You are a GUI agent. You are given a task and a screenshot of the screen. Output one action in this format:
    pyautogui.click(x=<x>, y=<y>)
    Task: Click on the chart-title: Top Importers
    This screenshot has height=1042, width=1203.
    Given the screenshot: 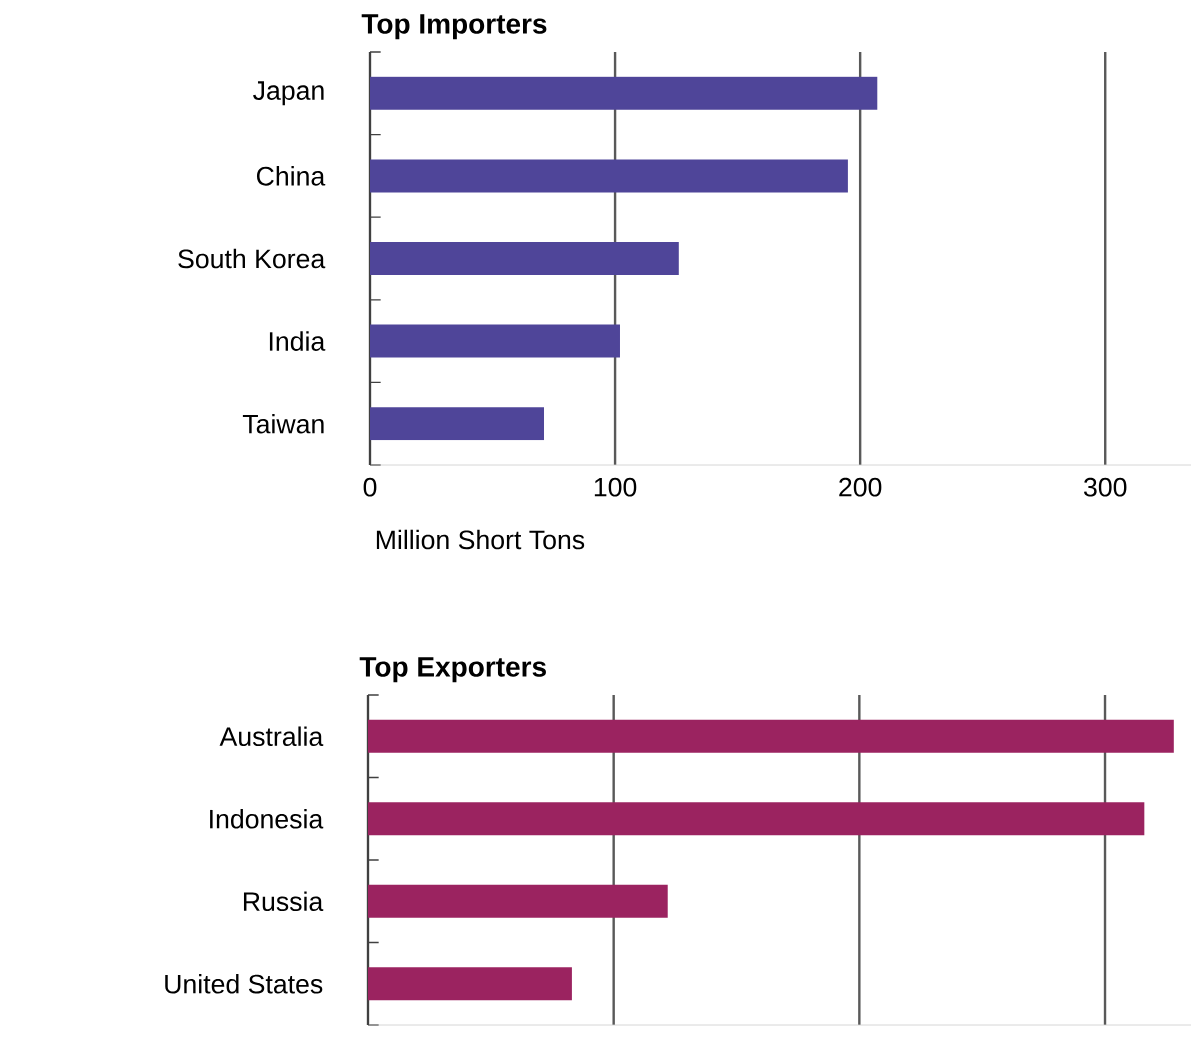 What is the action you would take?
    pyautogui.click(x=454, y=27)
    